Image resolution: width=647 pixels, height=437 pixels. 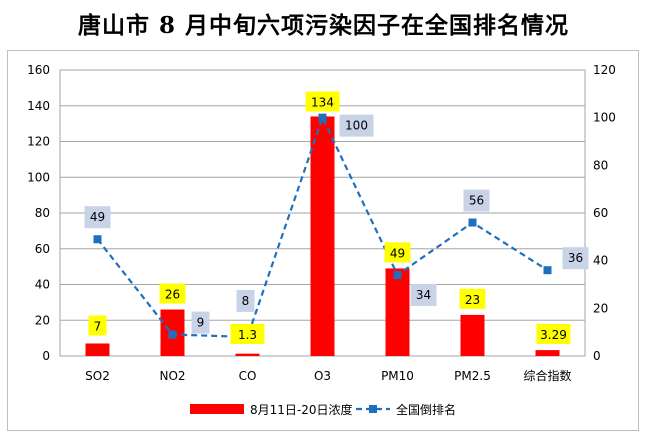 What do you see at coordinates (97, 376) in the screenshot?
I see `x-tick-label: SO2` at bounding box center [97, 376].